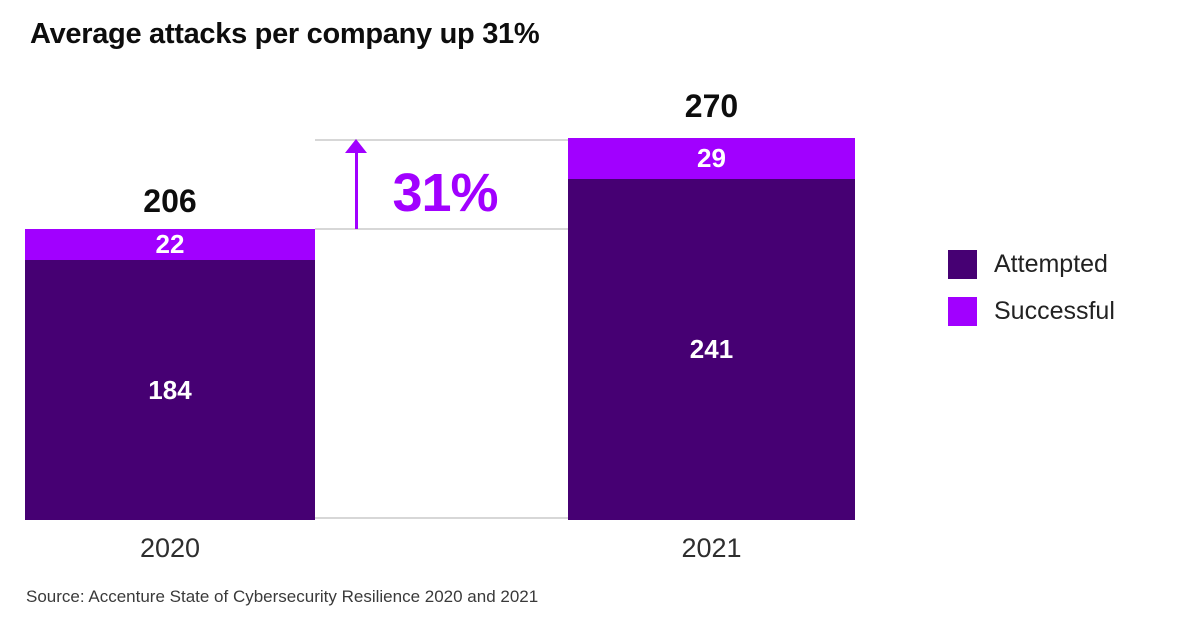 The width and height of the screenshot is (1200, 627). What do you see at coordinates (356, 146) in the screenshot?
I see `growth-arrow-up-icon` at bounding box center [356, 146].